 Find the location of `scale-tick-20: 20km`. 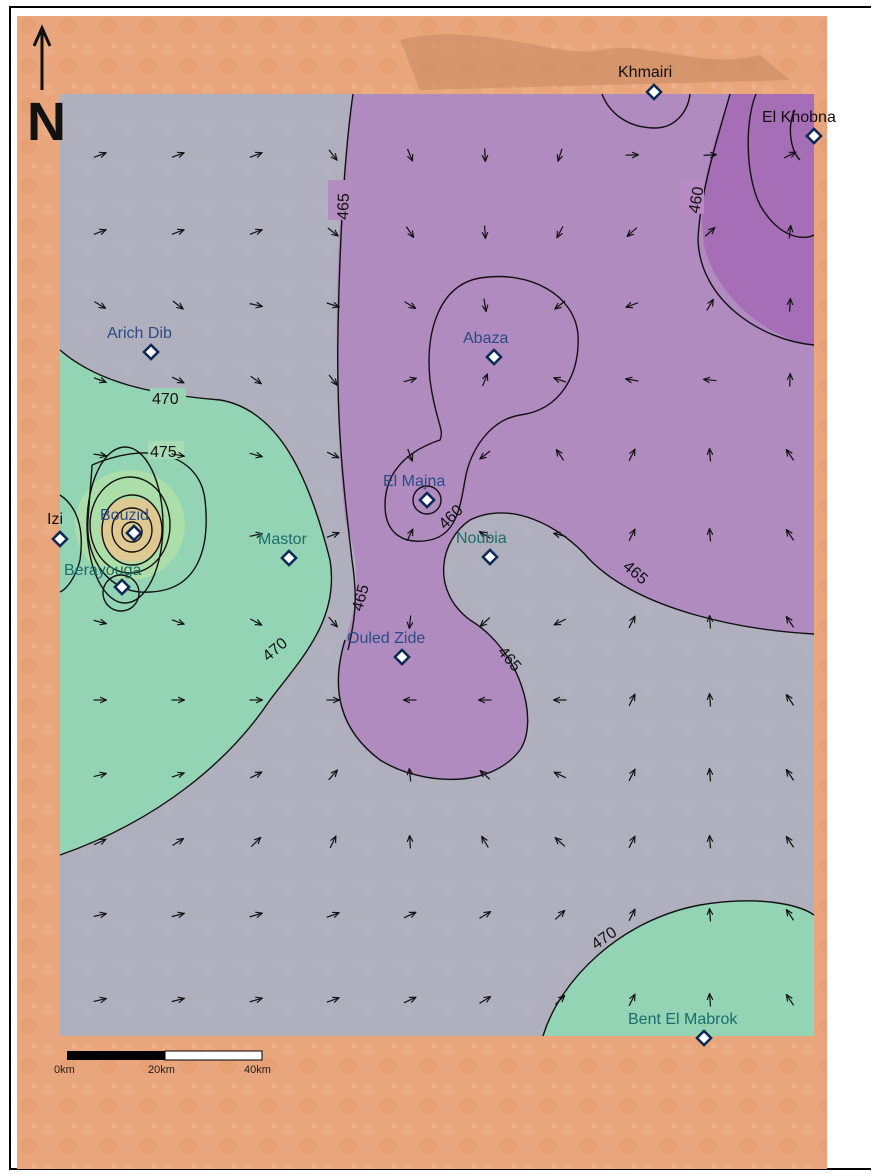

scale-tick-20: 20km is located at coordinates (161, 1070).